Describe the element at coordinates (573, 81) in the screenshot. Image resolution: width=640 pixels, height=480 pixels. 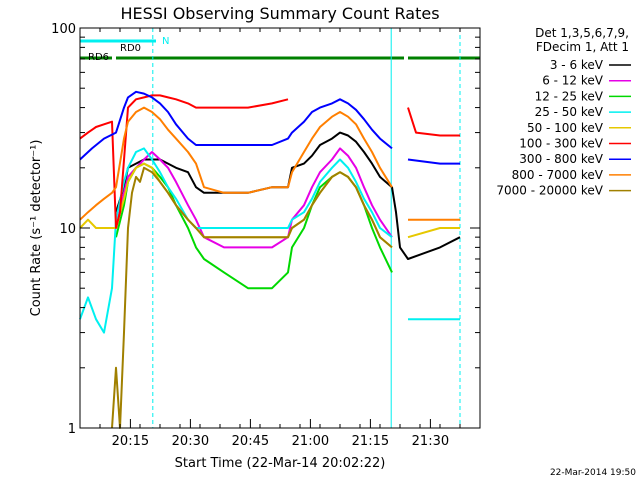
I see `legend-label-1: 6 - 12 keV` at that location.